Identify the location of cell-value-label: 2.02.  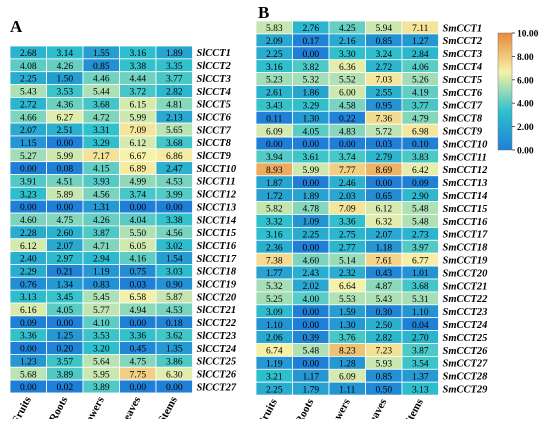
(310, 287).